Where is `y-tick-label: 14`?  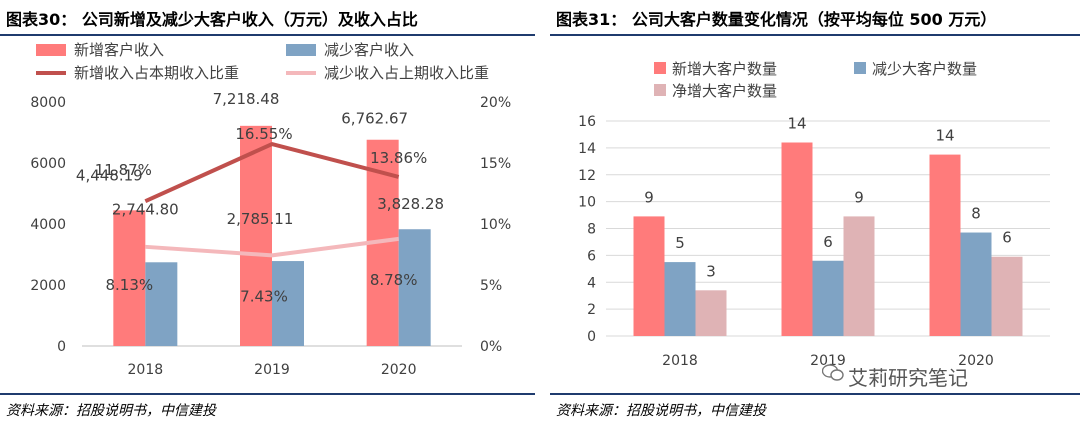 y-tick-label: 14 is located at coordinates (587, 149).